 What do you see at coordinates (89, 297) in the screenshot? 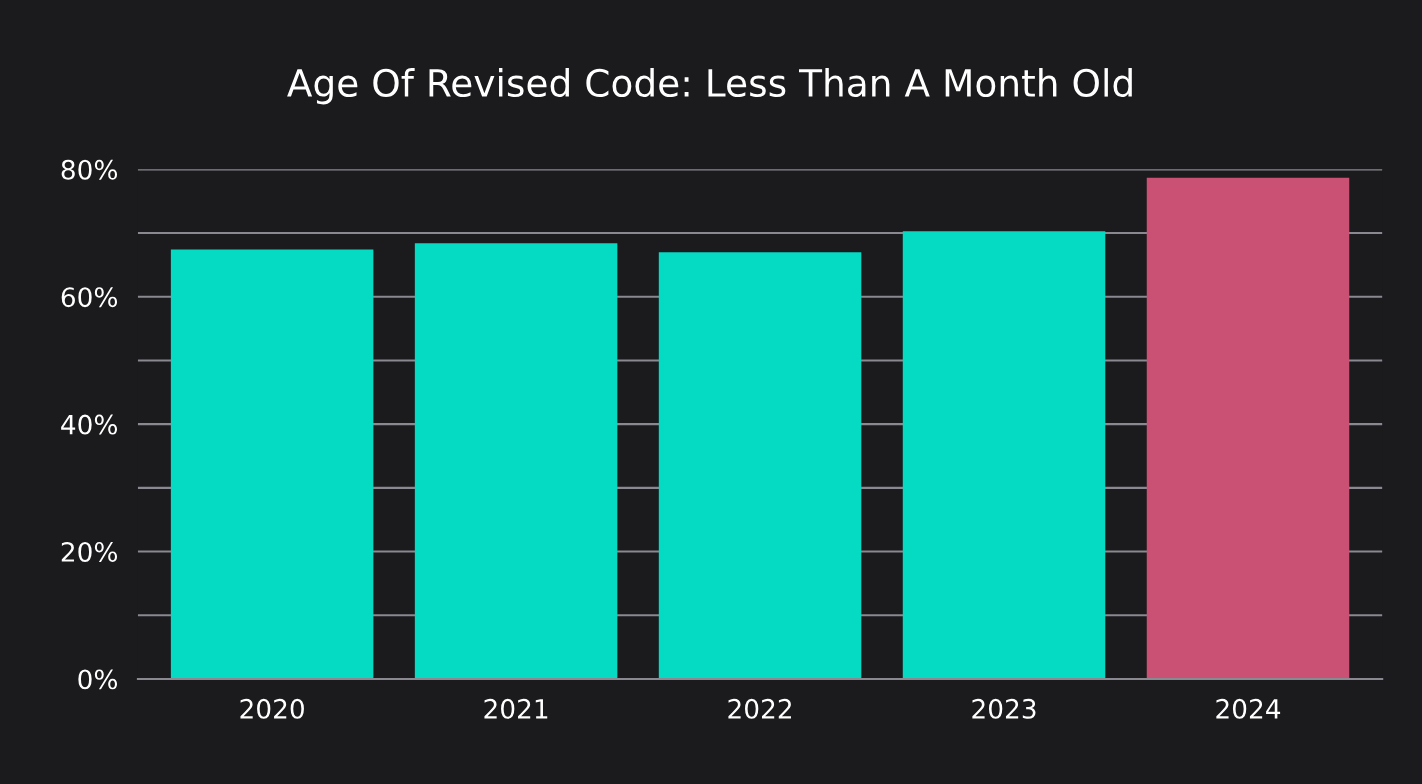
I see `y-tick-label: 60%` at bounding box center [89, 297].